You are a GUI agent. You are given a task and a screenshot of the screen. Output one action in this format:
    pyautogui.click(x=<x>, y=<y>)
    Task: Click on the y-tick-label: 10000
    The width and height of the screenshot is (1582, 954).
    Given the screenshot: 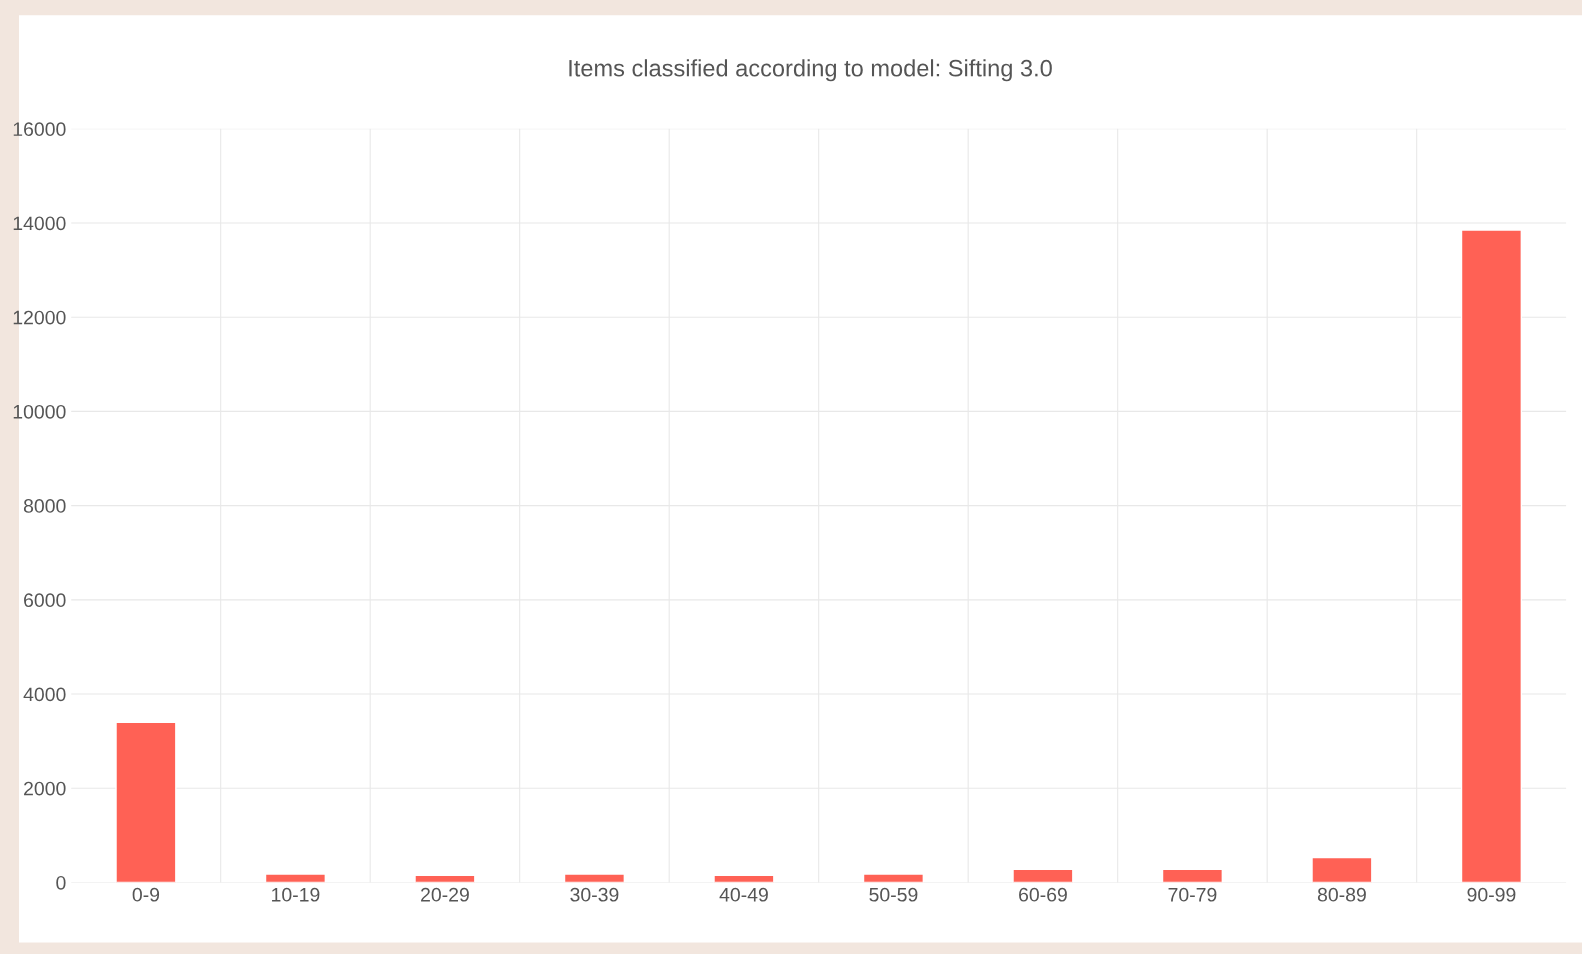 What is the action you would take?
    pyautogui.click(x=39, y=411)
    